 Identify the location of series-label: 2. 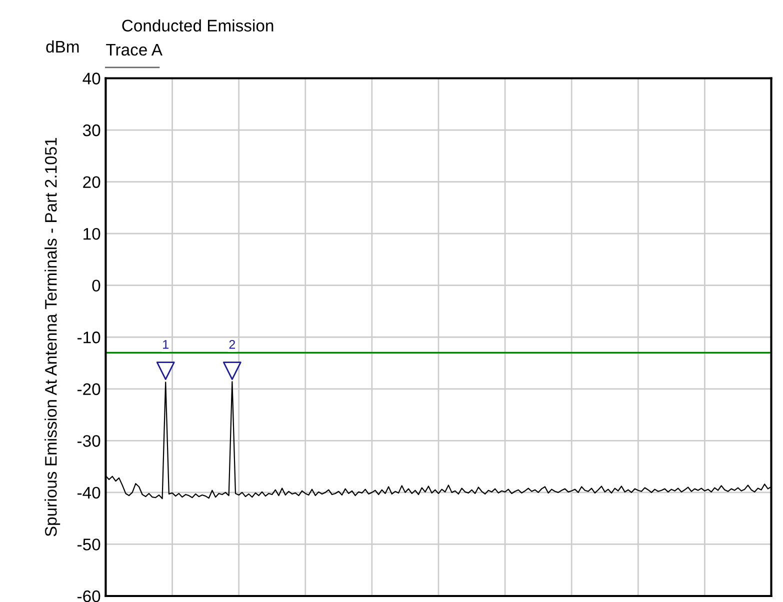
(232, 344).